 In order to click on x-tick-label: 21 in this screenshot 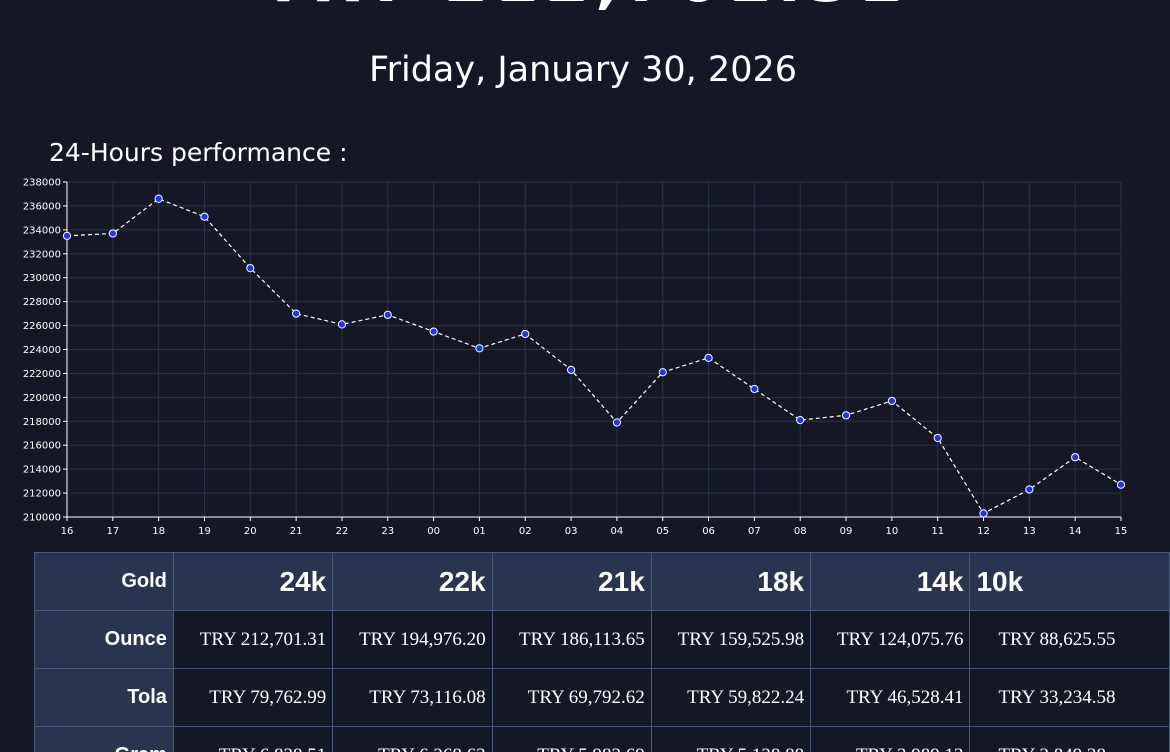, I will do `click(296, 531)`.